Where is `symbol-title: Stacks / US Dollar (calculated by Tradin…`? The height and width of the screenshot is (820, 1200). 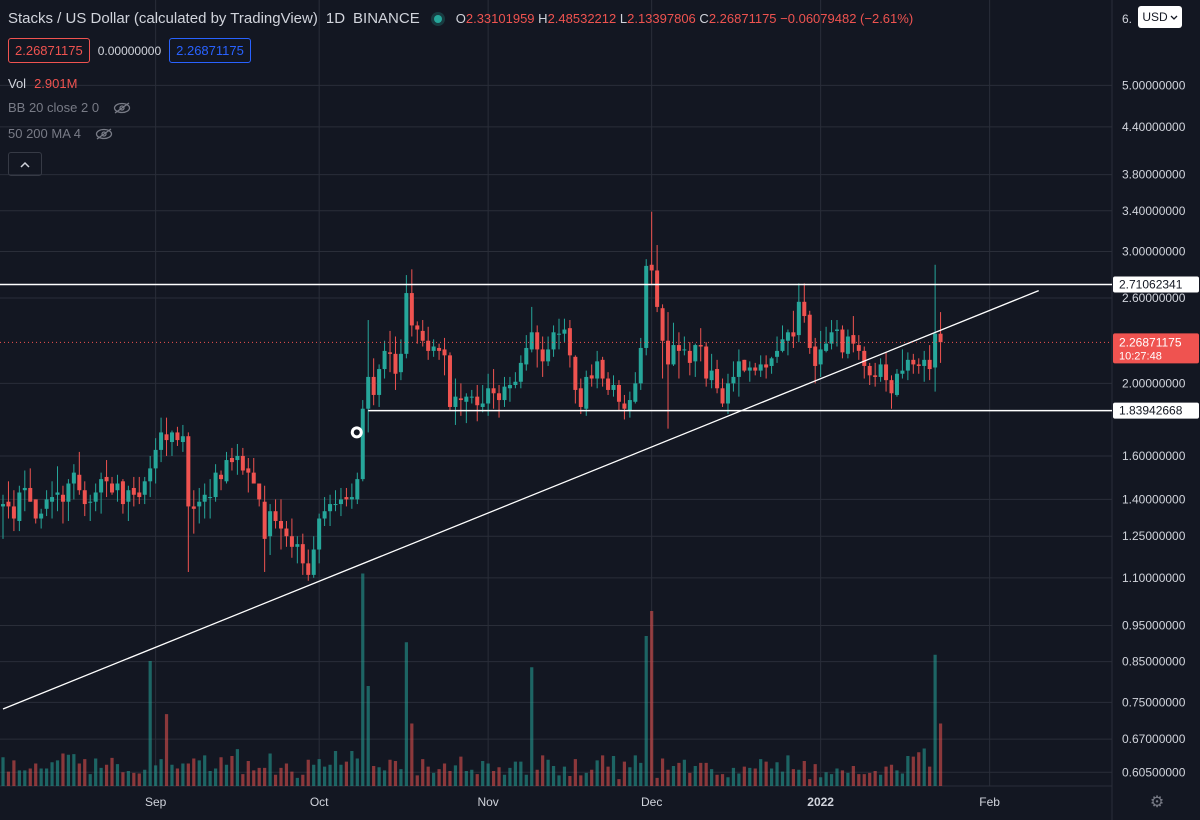
symbol-title: Stacks / US Dollar (calculated by Tradin… is located at coordinates (163, 18).